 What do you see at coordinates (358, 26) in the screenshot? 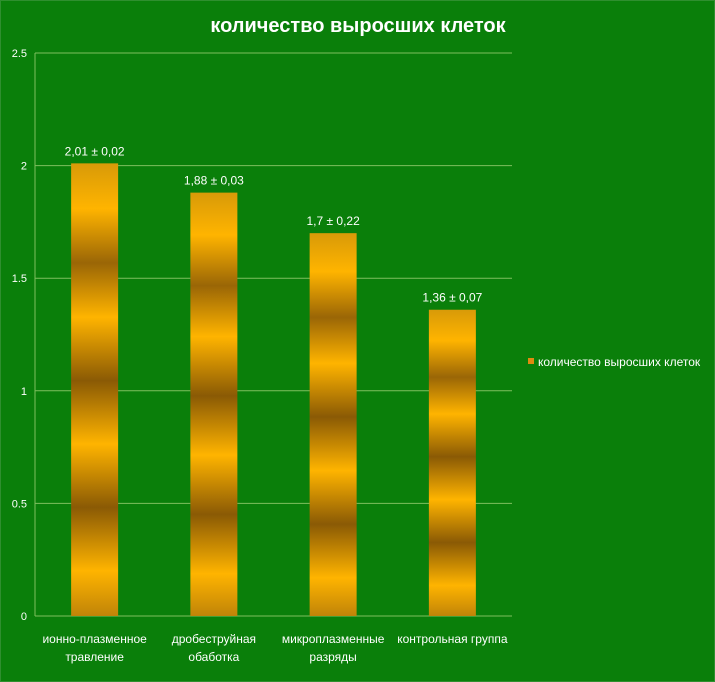
I see `chart-title: количество выросших клеток` at bounding box center [358, 26].